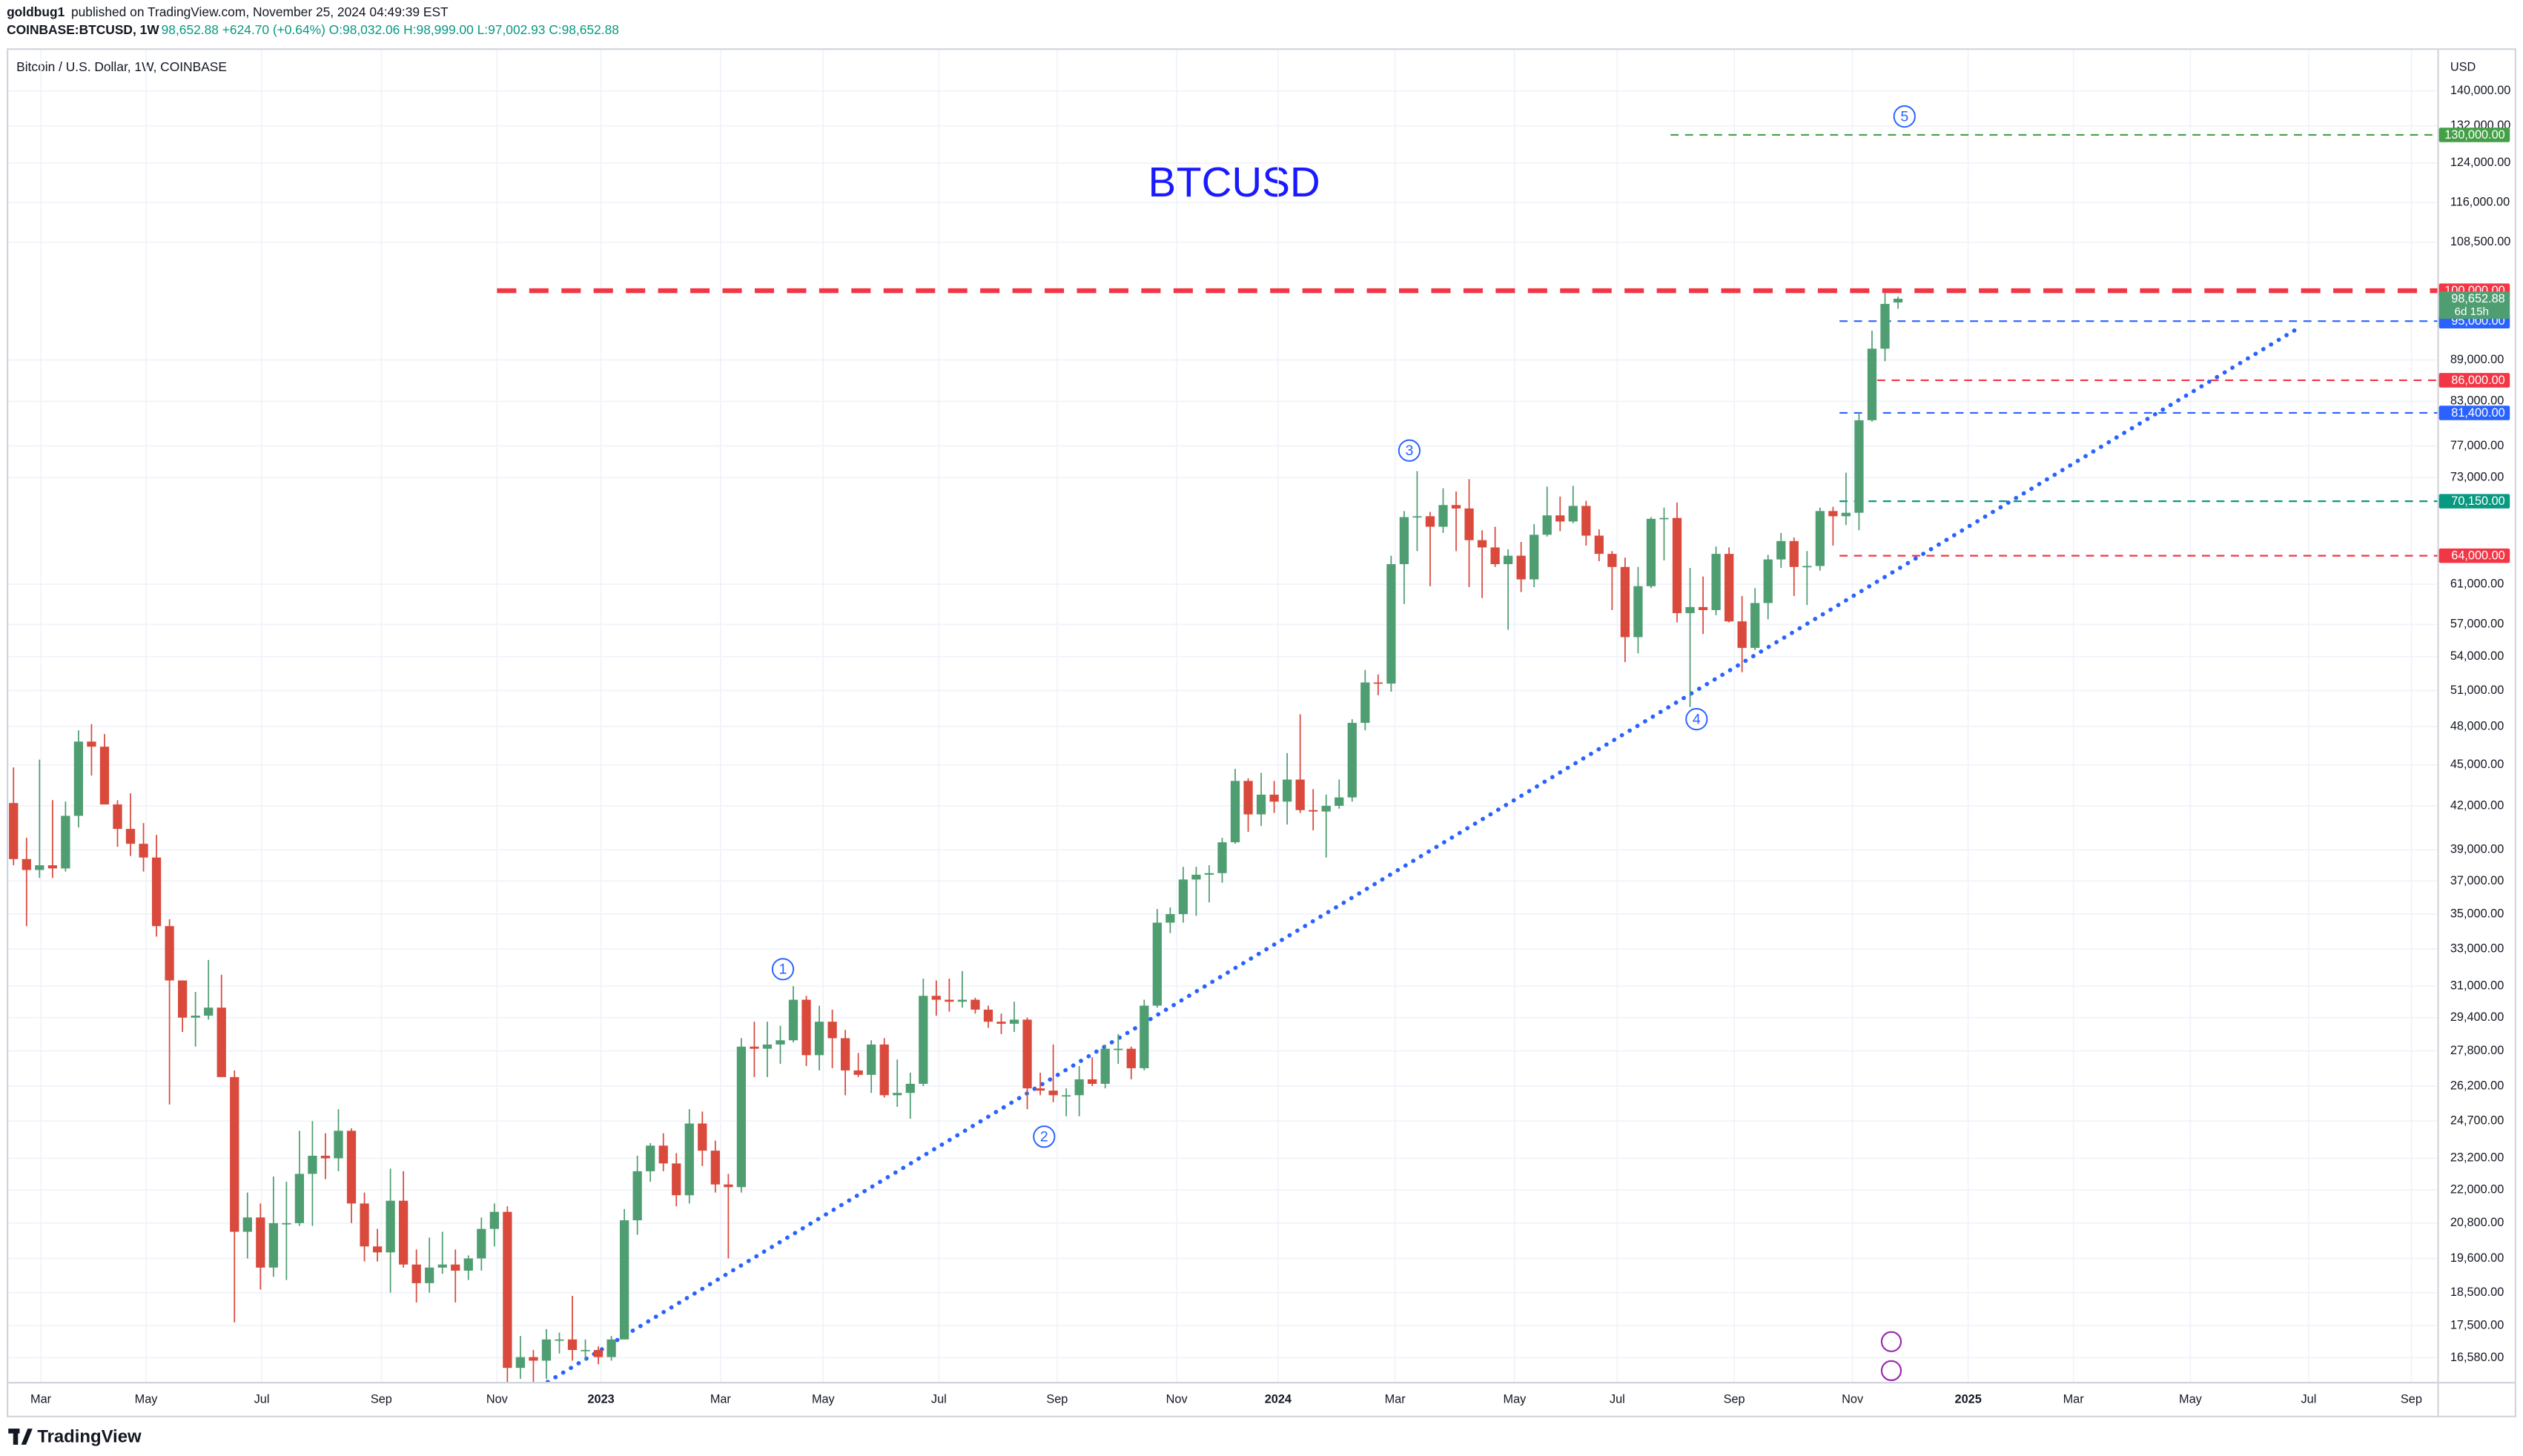 Image resolution: width=2523 pixels, height=1456 pixels. Describe the element at coordinates (939, 1399) in the screenshot. I see `x-tick-label: Jul` at that location.